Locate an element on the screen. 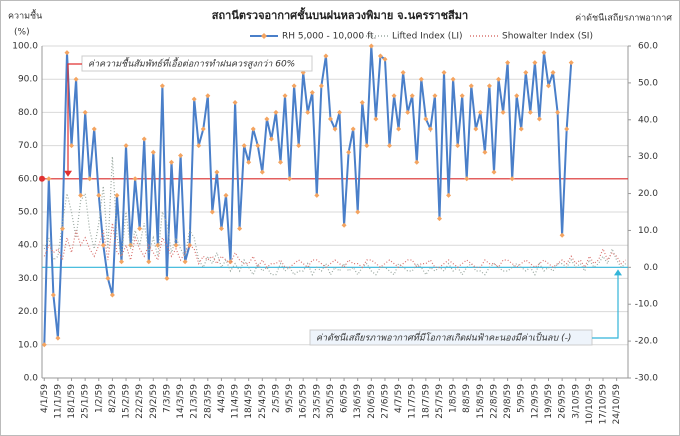 The height and width of the screenshot is (436, 680). y2-axis-label: ค่าดัชนีเสถียรภาพอากาศ is located at coordinates (623, 18).